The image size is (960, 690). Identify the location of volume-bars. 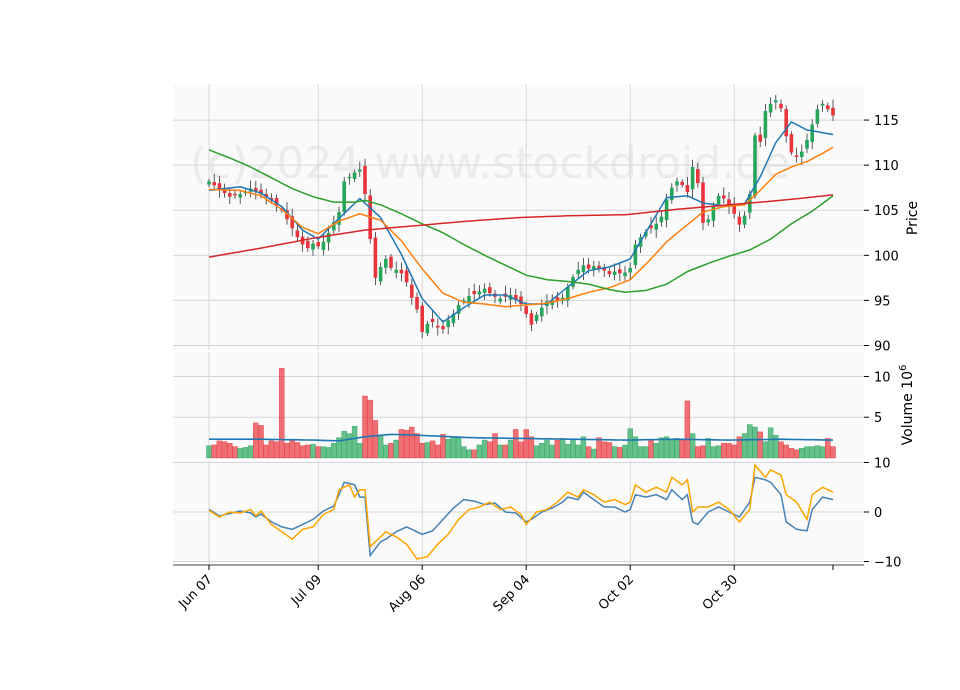
(521, 413).